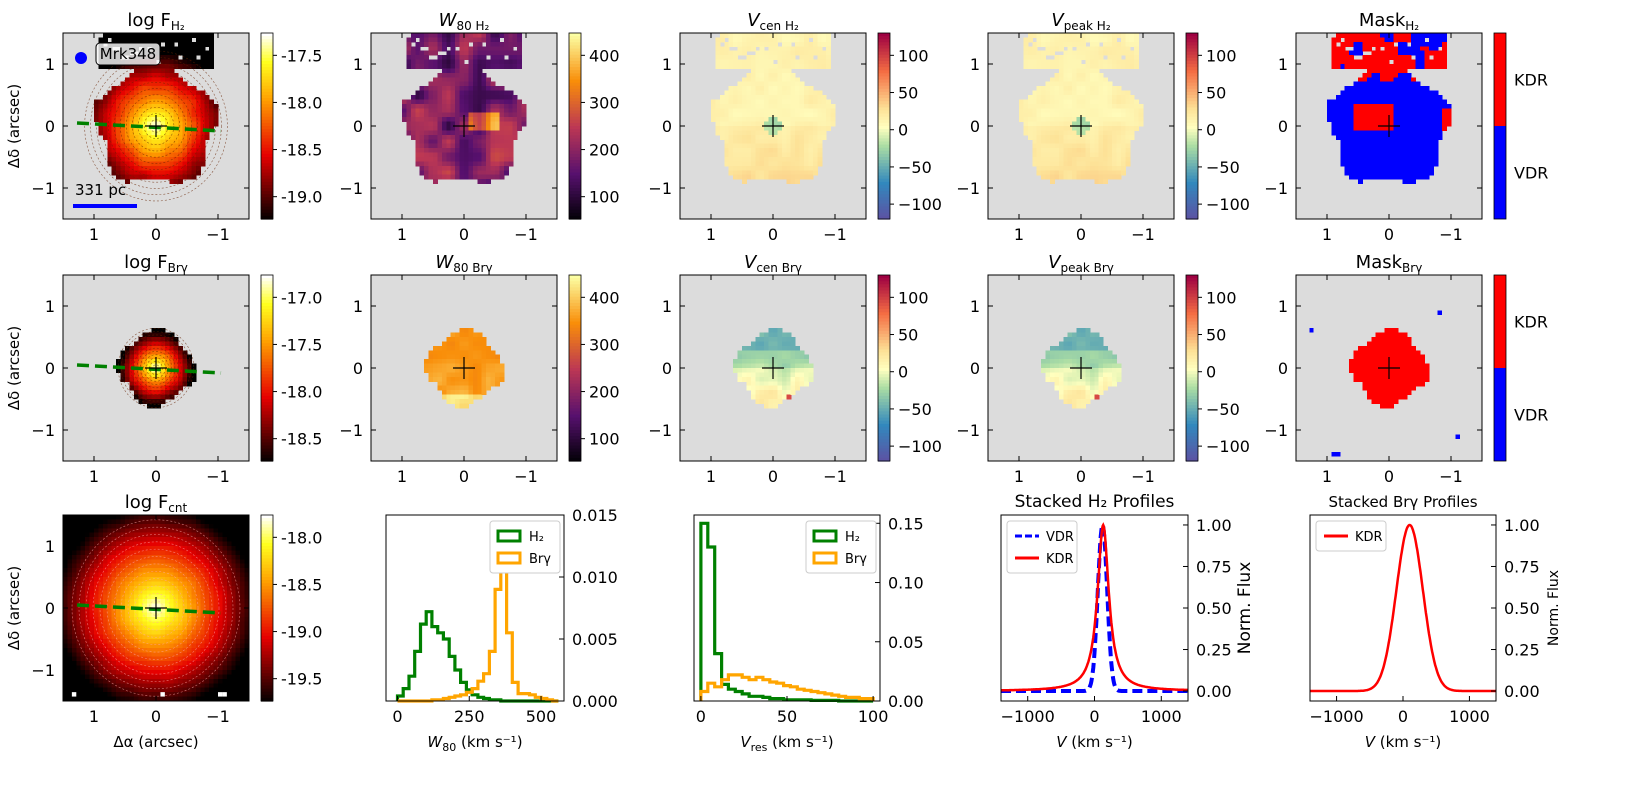 The image size is (1632, 789). What do you see at coordinates (903, 130) in the screenshot?
I see `colorbar-tick-label: 0` at bounding box center [903, 130].